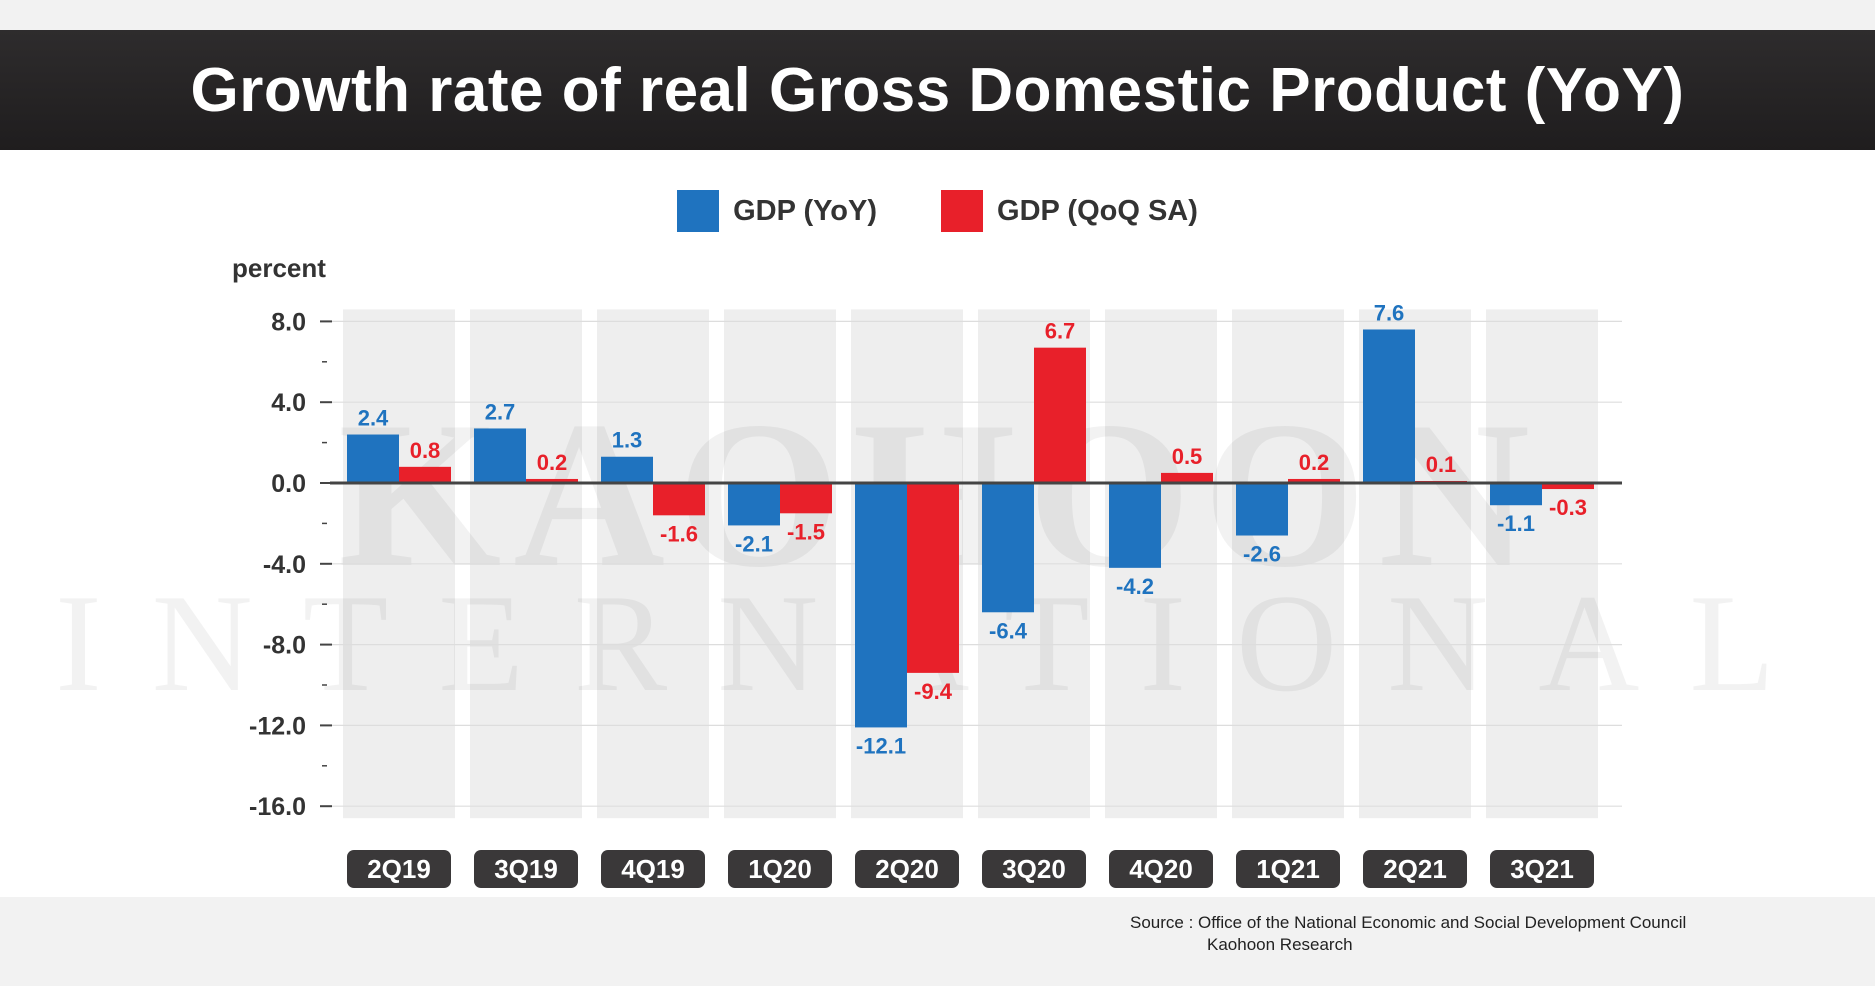 This screenshot has width=1875, height=986. Describe the element at coordinates (754, 543) in the screenshot. I see `data-label-yoy: -2.1` at that location.